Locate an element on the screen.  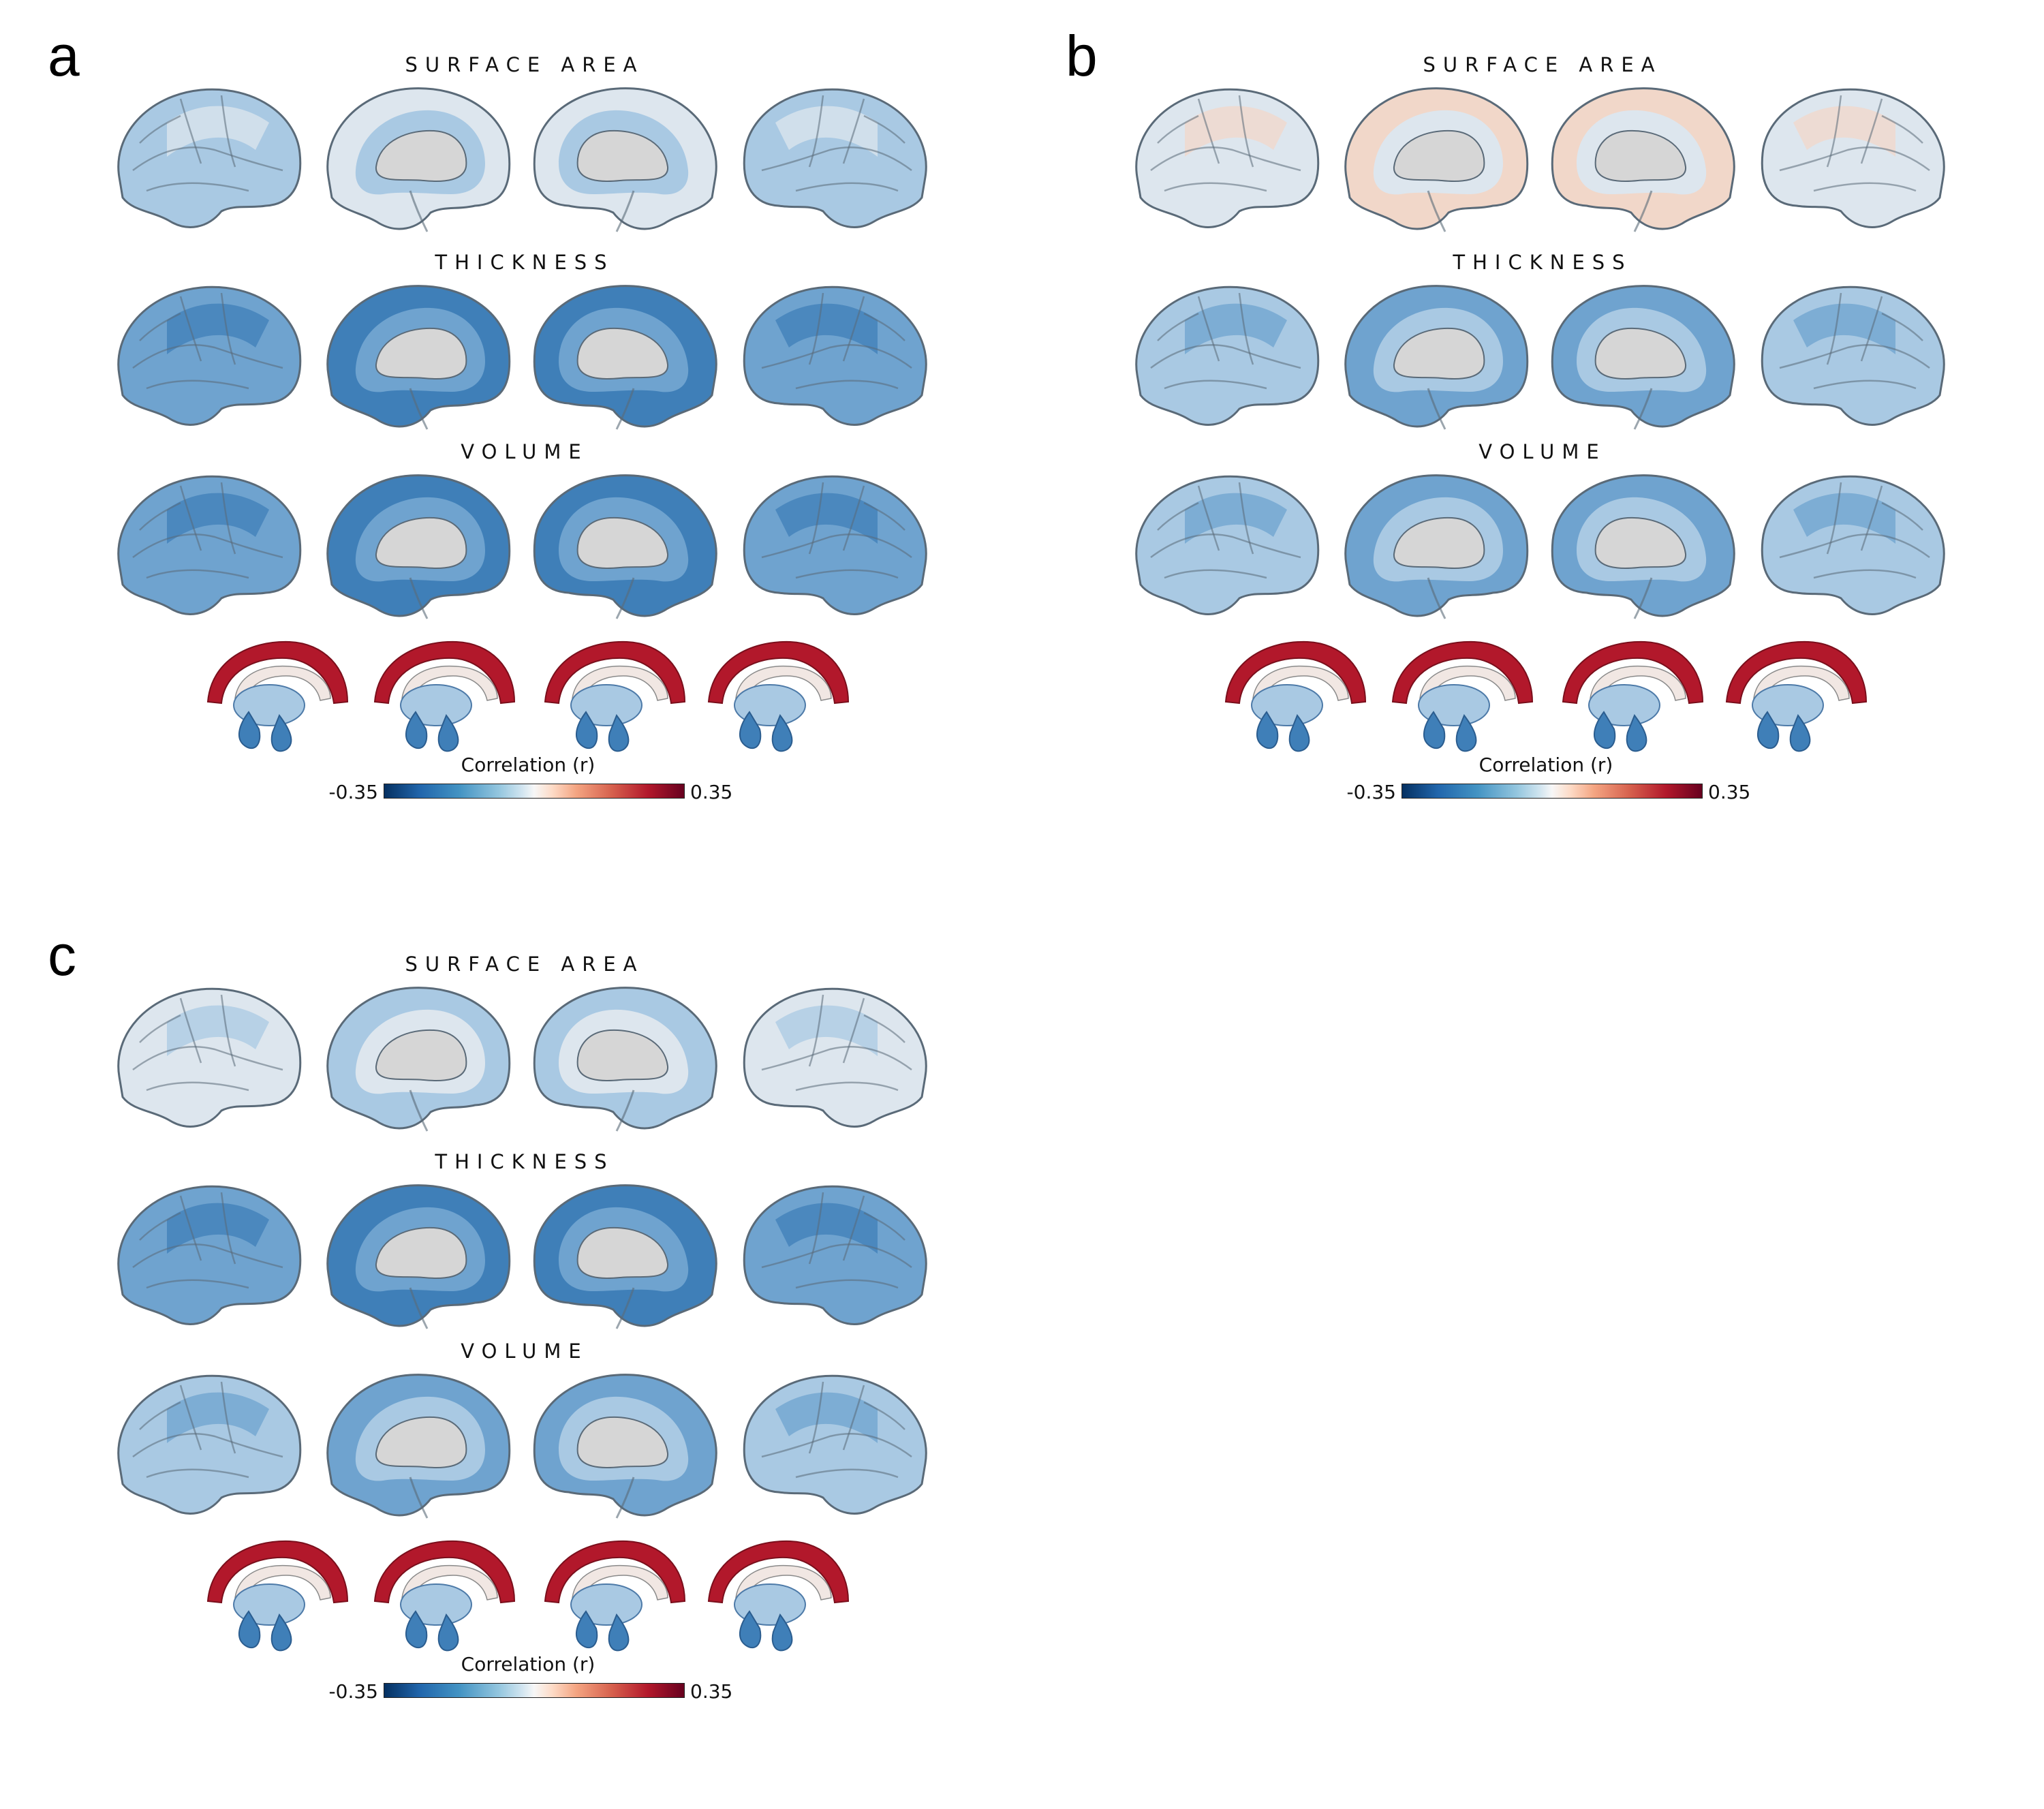
panel-label: b is located at coordinates (1082, 56).